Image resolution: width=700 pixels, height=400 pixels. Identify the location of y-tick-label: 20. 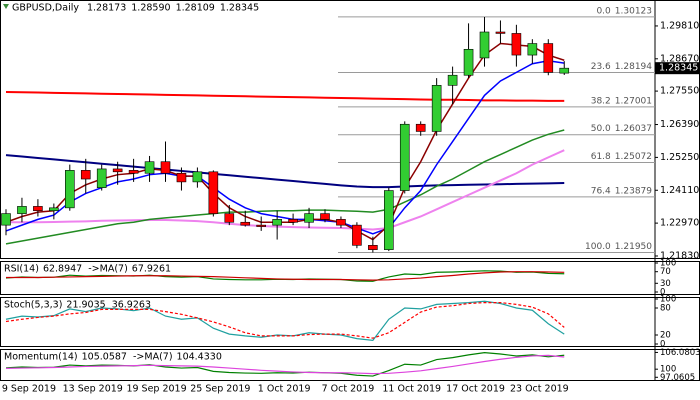
(665, 336).